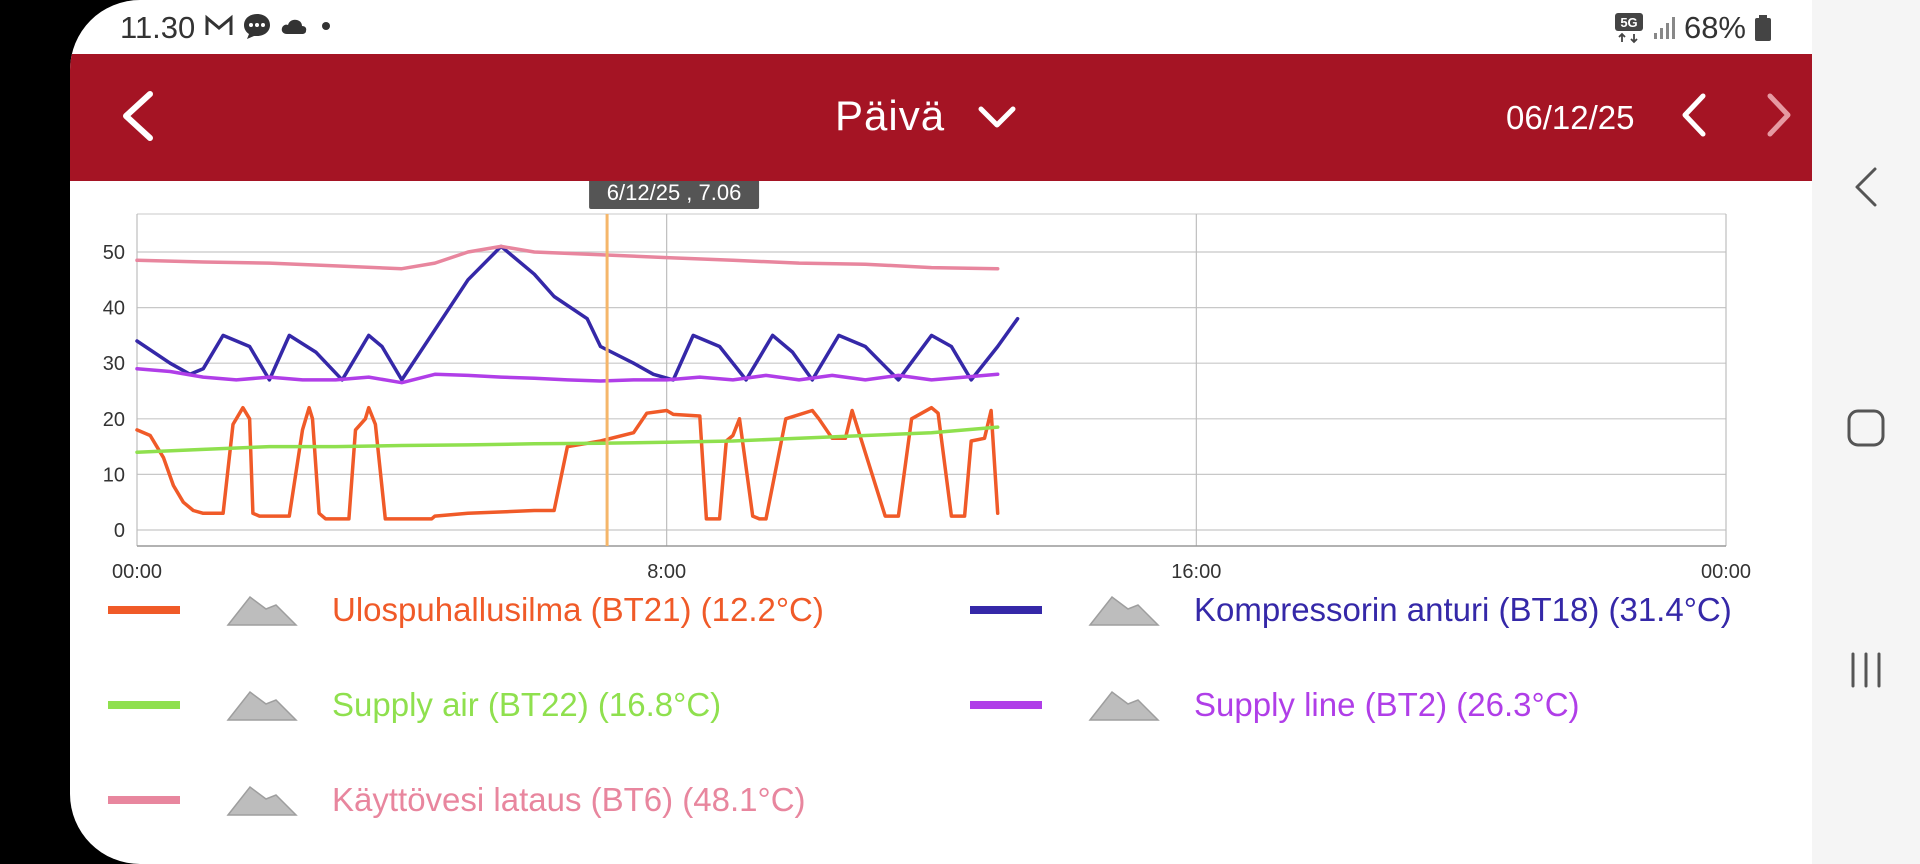  Describe the element at coordinates (219, 24) in the screenshot. I see `gmail-icon` at that location.